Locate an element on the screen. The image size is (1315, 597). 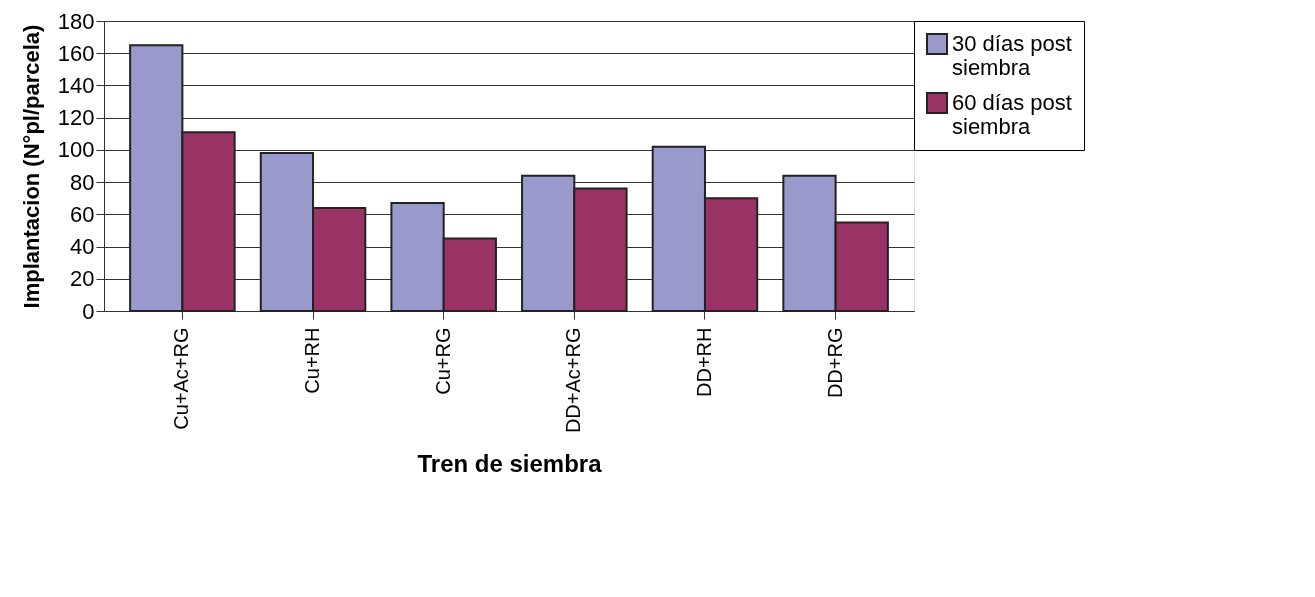
x-tick-label: DD+Ac+RG is located at coordinates (573, 380).